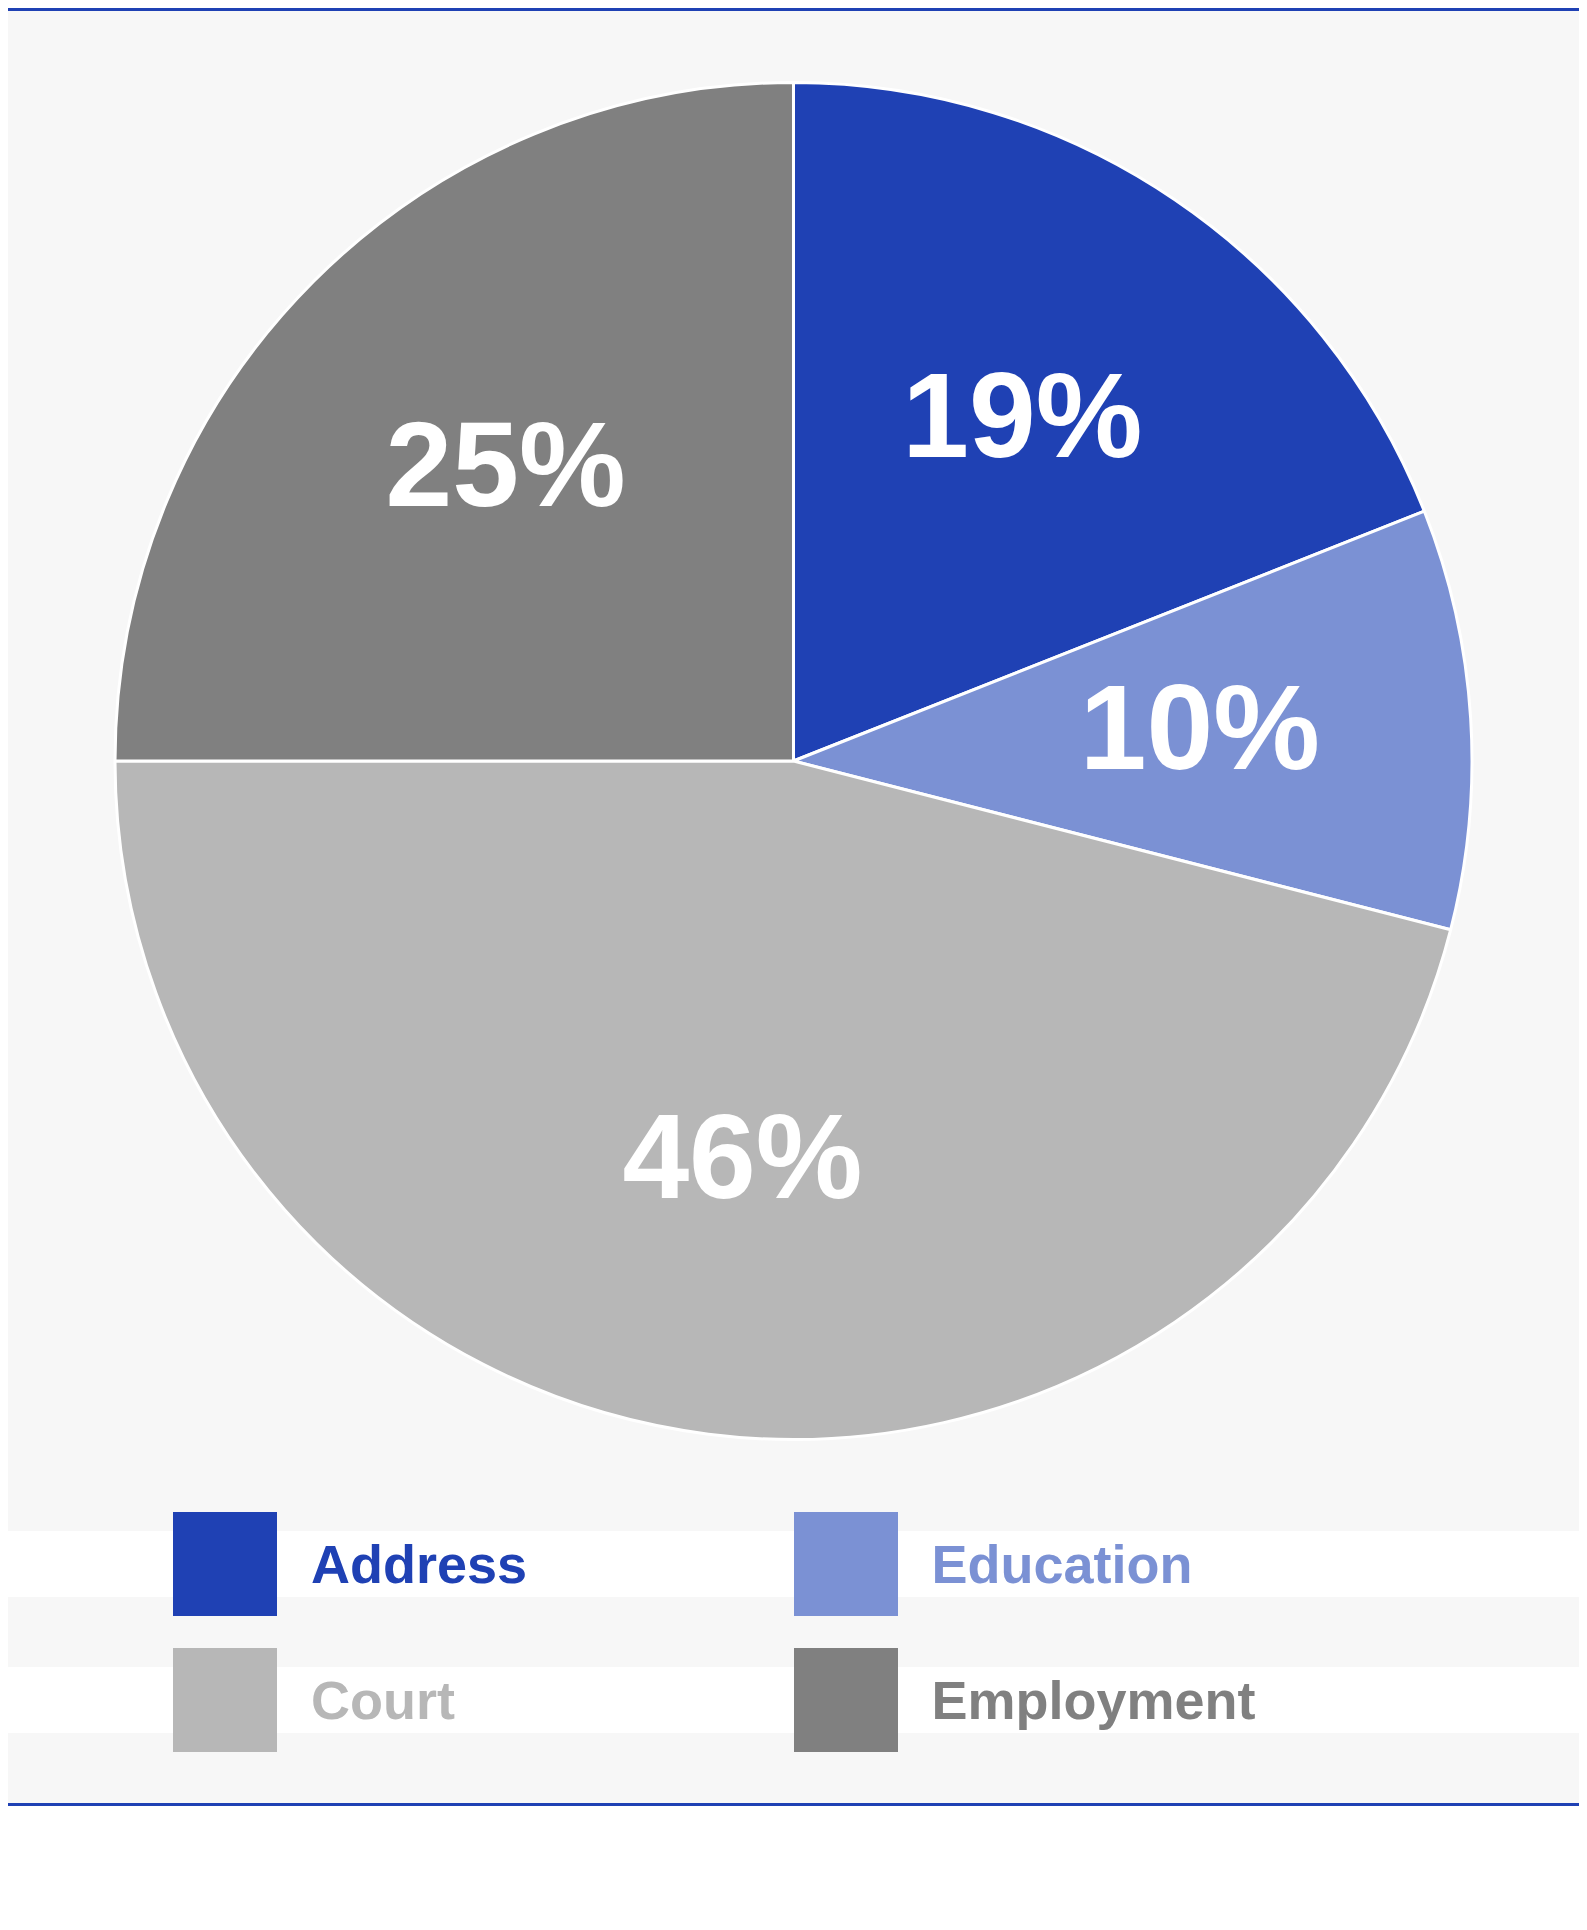 This screenshot has width=1587, height=1930. Describe the element at coordinates (505, 464) in the screenshot. I see `data-label: 25%` at that location.